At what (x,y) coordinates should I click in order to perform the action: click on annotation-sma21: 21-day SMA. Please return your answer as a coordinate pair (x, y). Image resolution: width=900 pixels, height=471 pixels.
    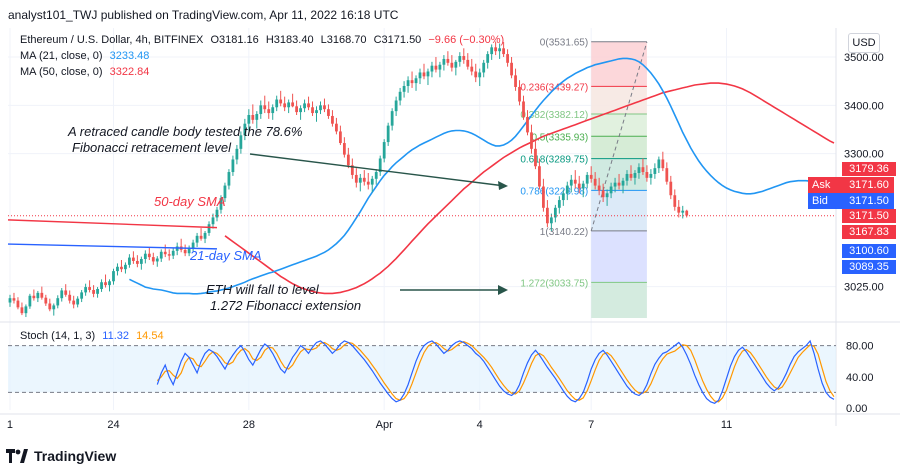
    Looking at the image, I should click on (225, 255).